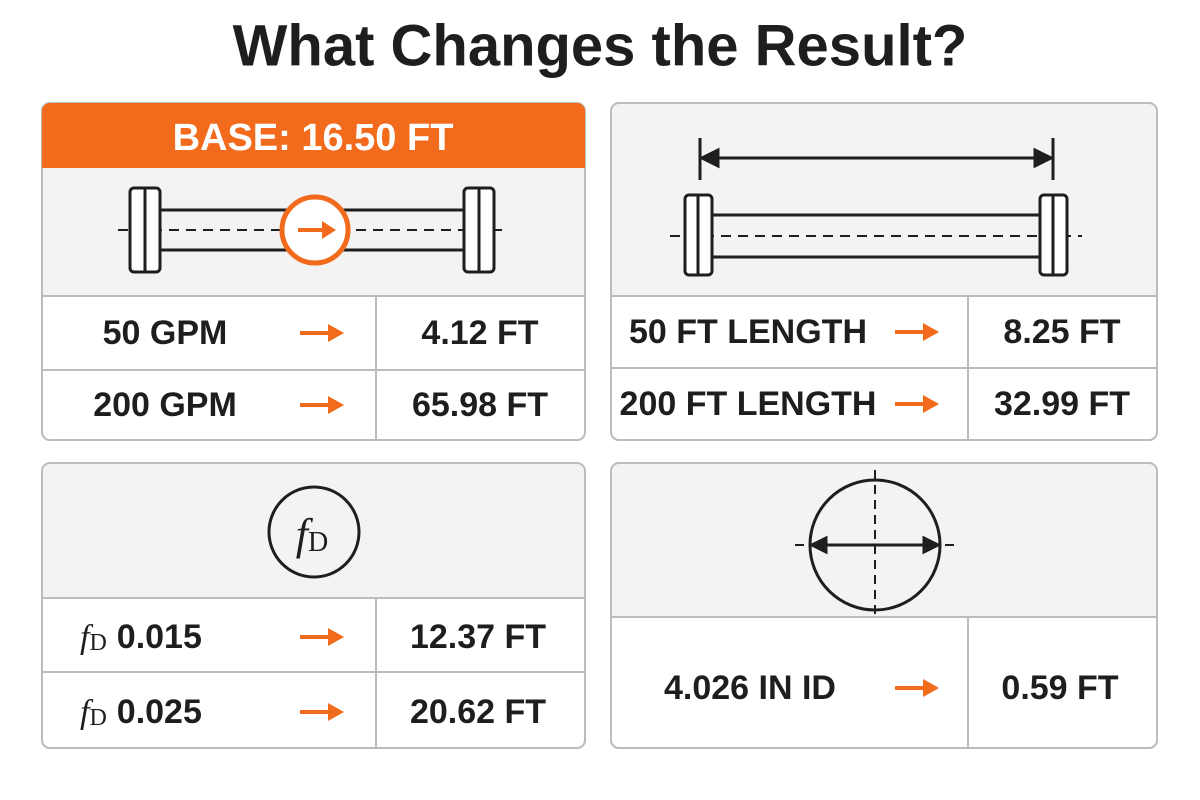 This screenshot has height=800, width=1200. Describe the element at coordinates (748, 332) in the screenshot. I see `row-label: 50 FT LENGTH` at that location.